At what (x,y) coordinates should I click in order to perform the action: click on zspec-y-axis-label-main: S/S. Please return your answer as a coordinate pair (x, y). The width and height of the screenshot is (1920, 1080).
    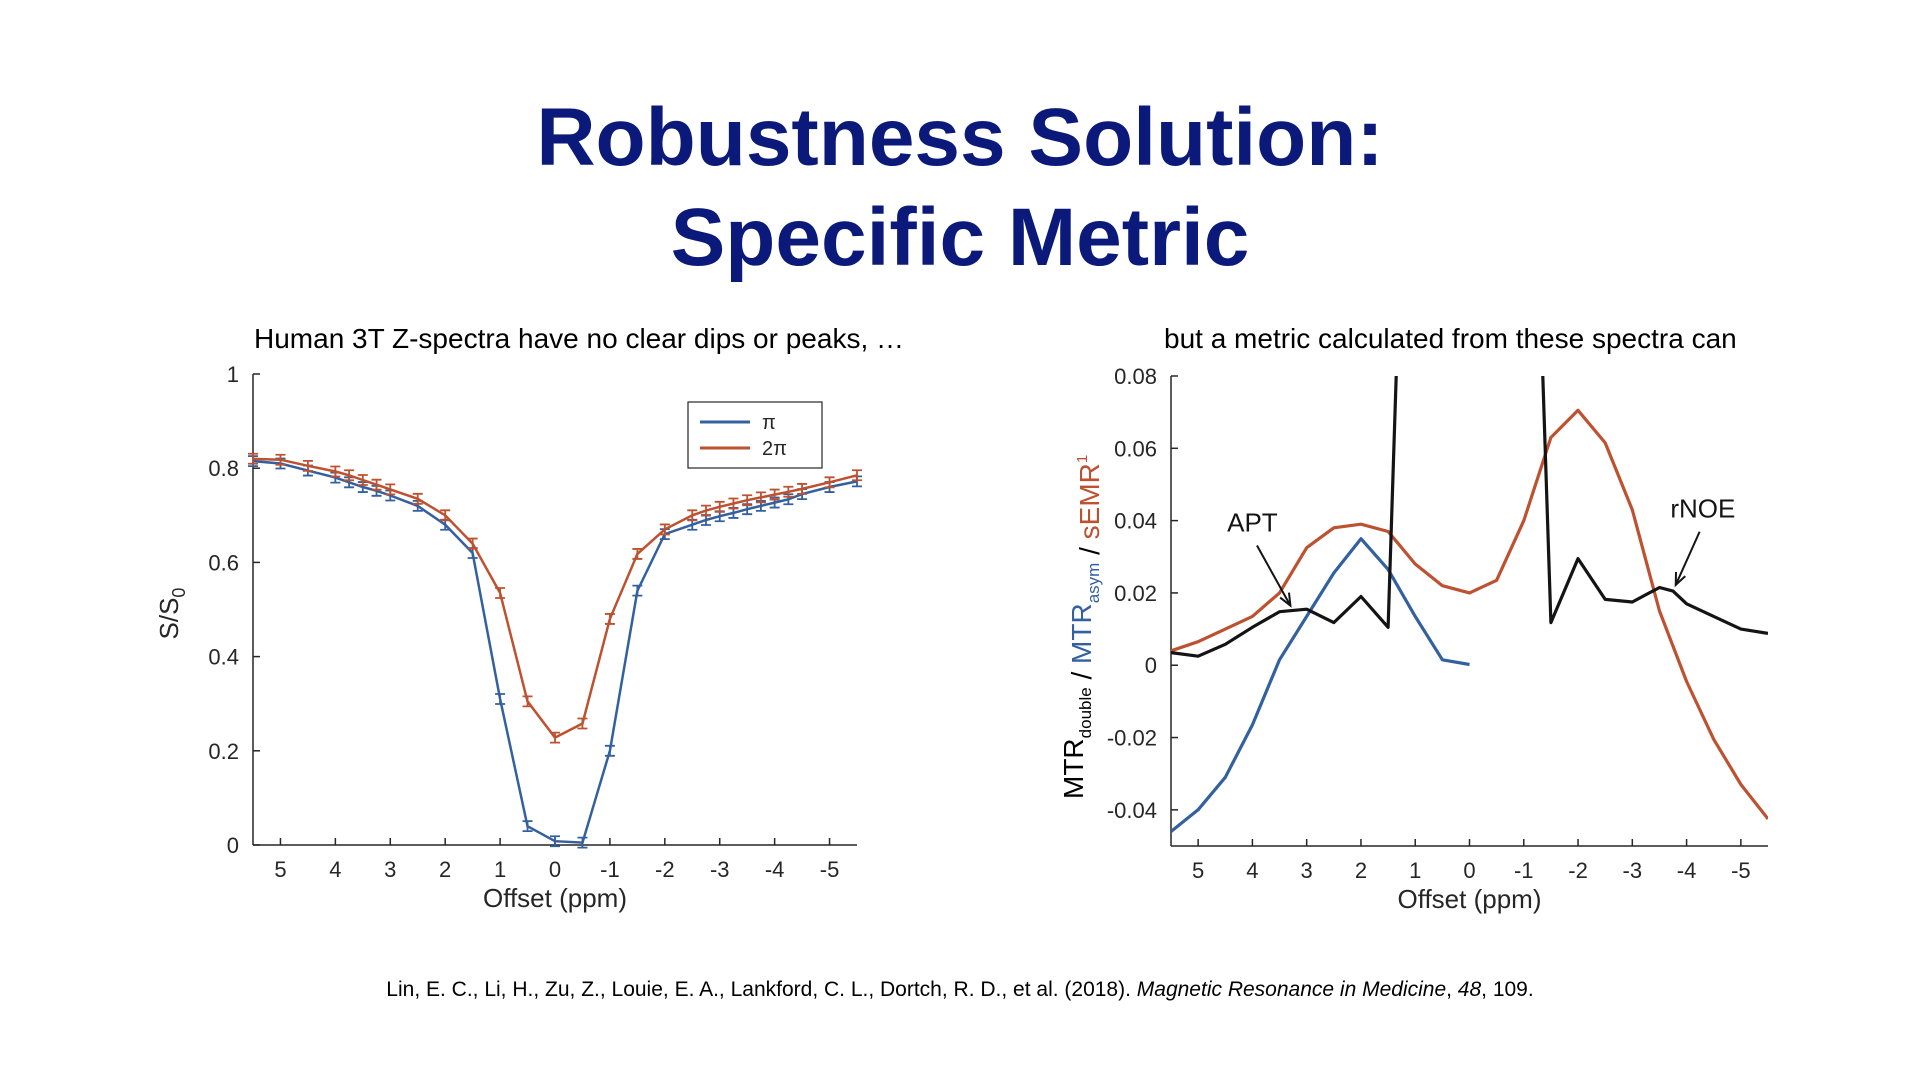
    Looking at the image, I should click on (169, 619).